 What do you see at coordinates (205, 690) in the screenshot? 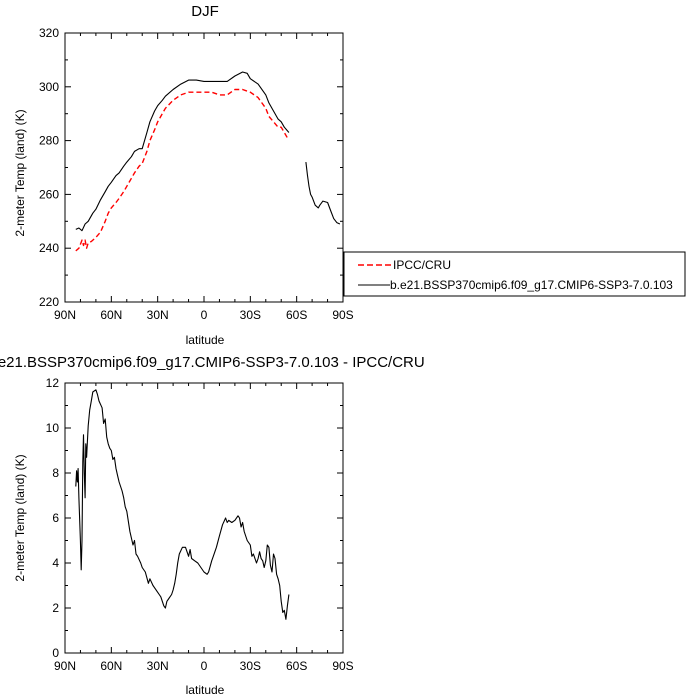
I see `bottom-x-axis-label: latitude` at bounding box center [205, 690].